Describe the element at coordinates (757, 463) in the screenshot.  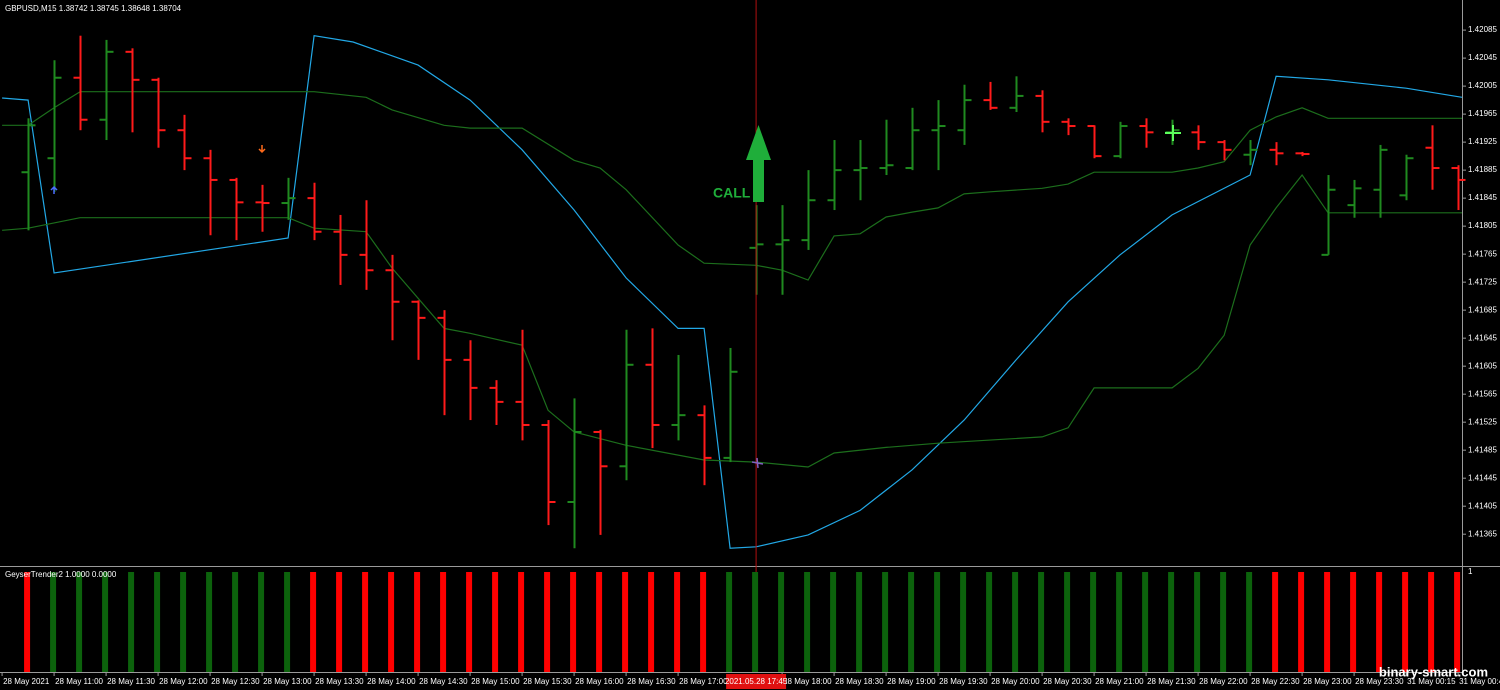
I see `star-marker` at that location.